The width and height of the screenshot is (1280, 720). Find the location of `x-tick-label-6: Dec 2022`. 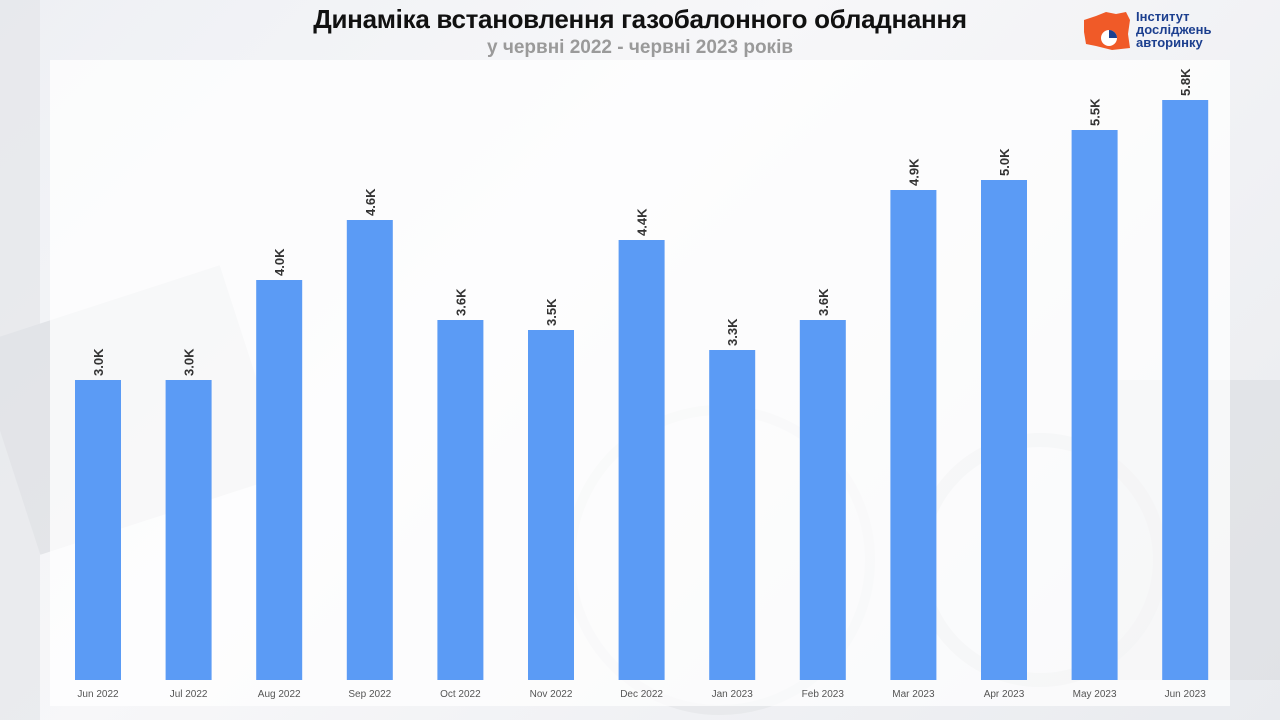

x-tick-label-6: Dec 2022 is located at coordinates (641, 694).